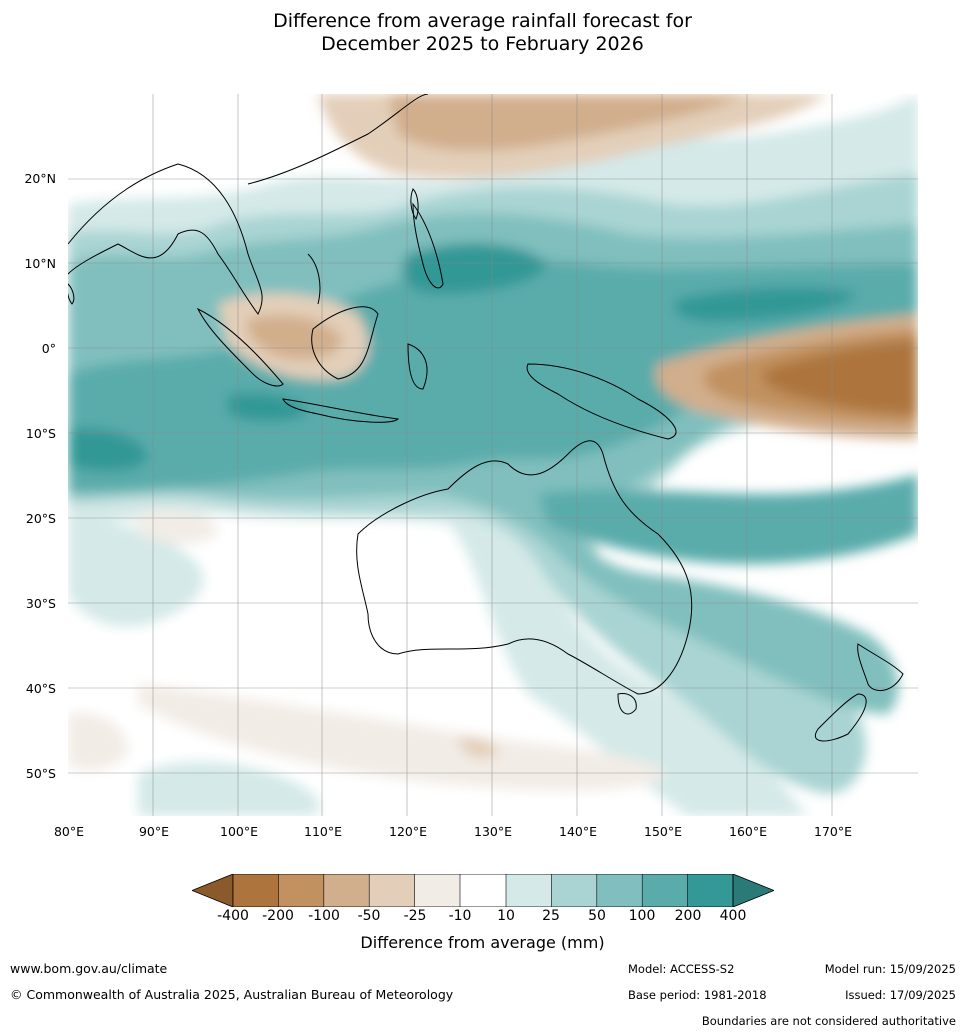 Image resolution: width=965 pixels, height=1035 pixels. Describe the element at coordinates (415, 916) in the screenshot. I see `colorbar-label-m25: -25` at that location.